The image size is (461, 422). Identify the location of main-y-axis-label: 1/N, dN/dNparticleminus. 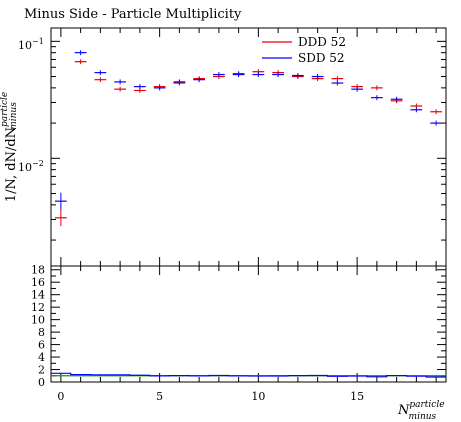
(9, 147).